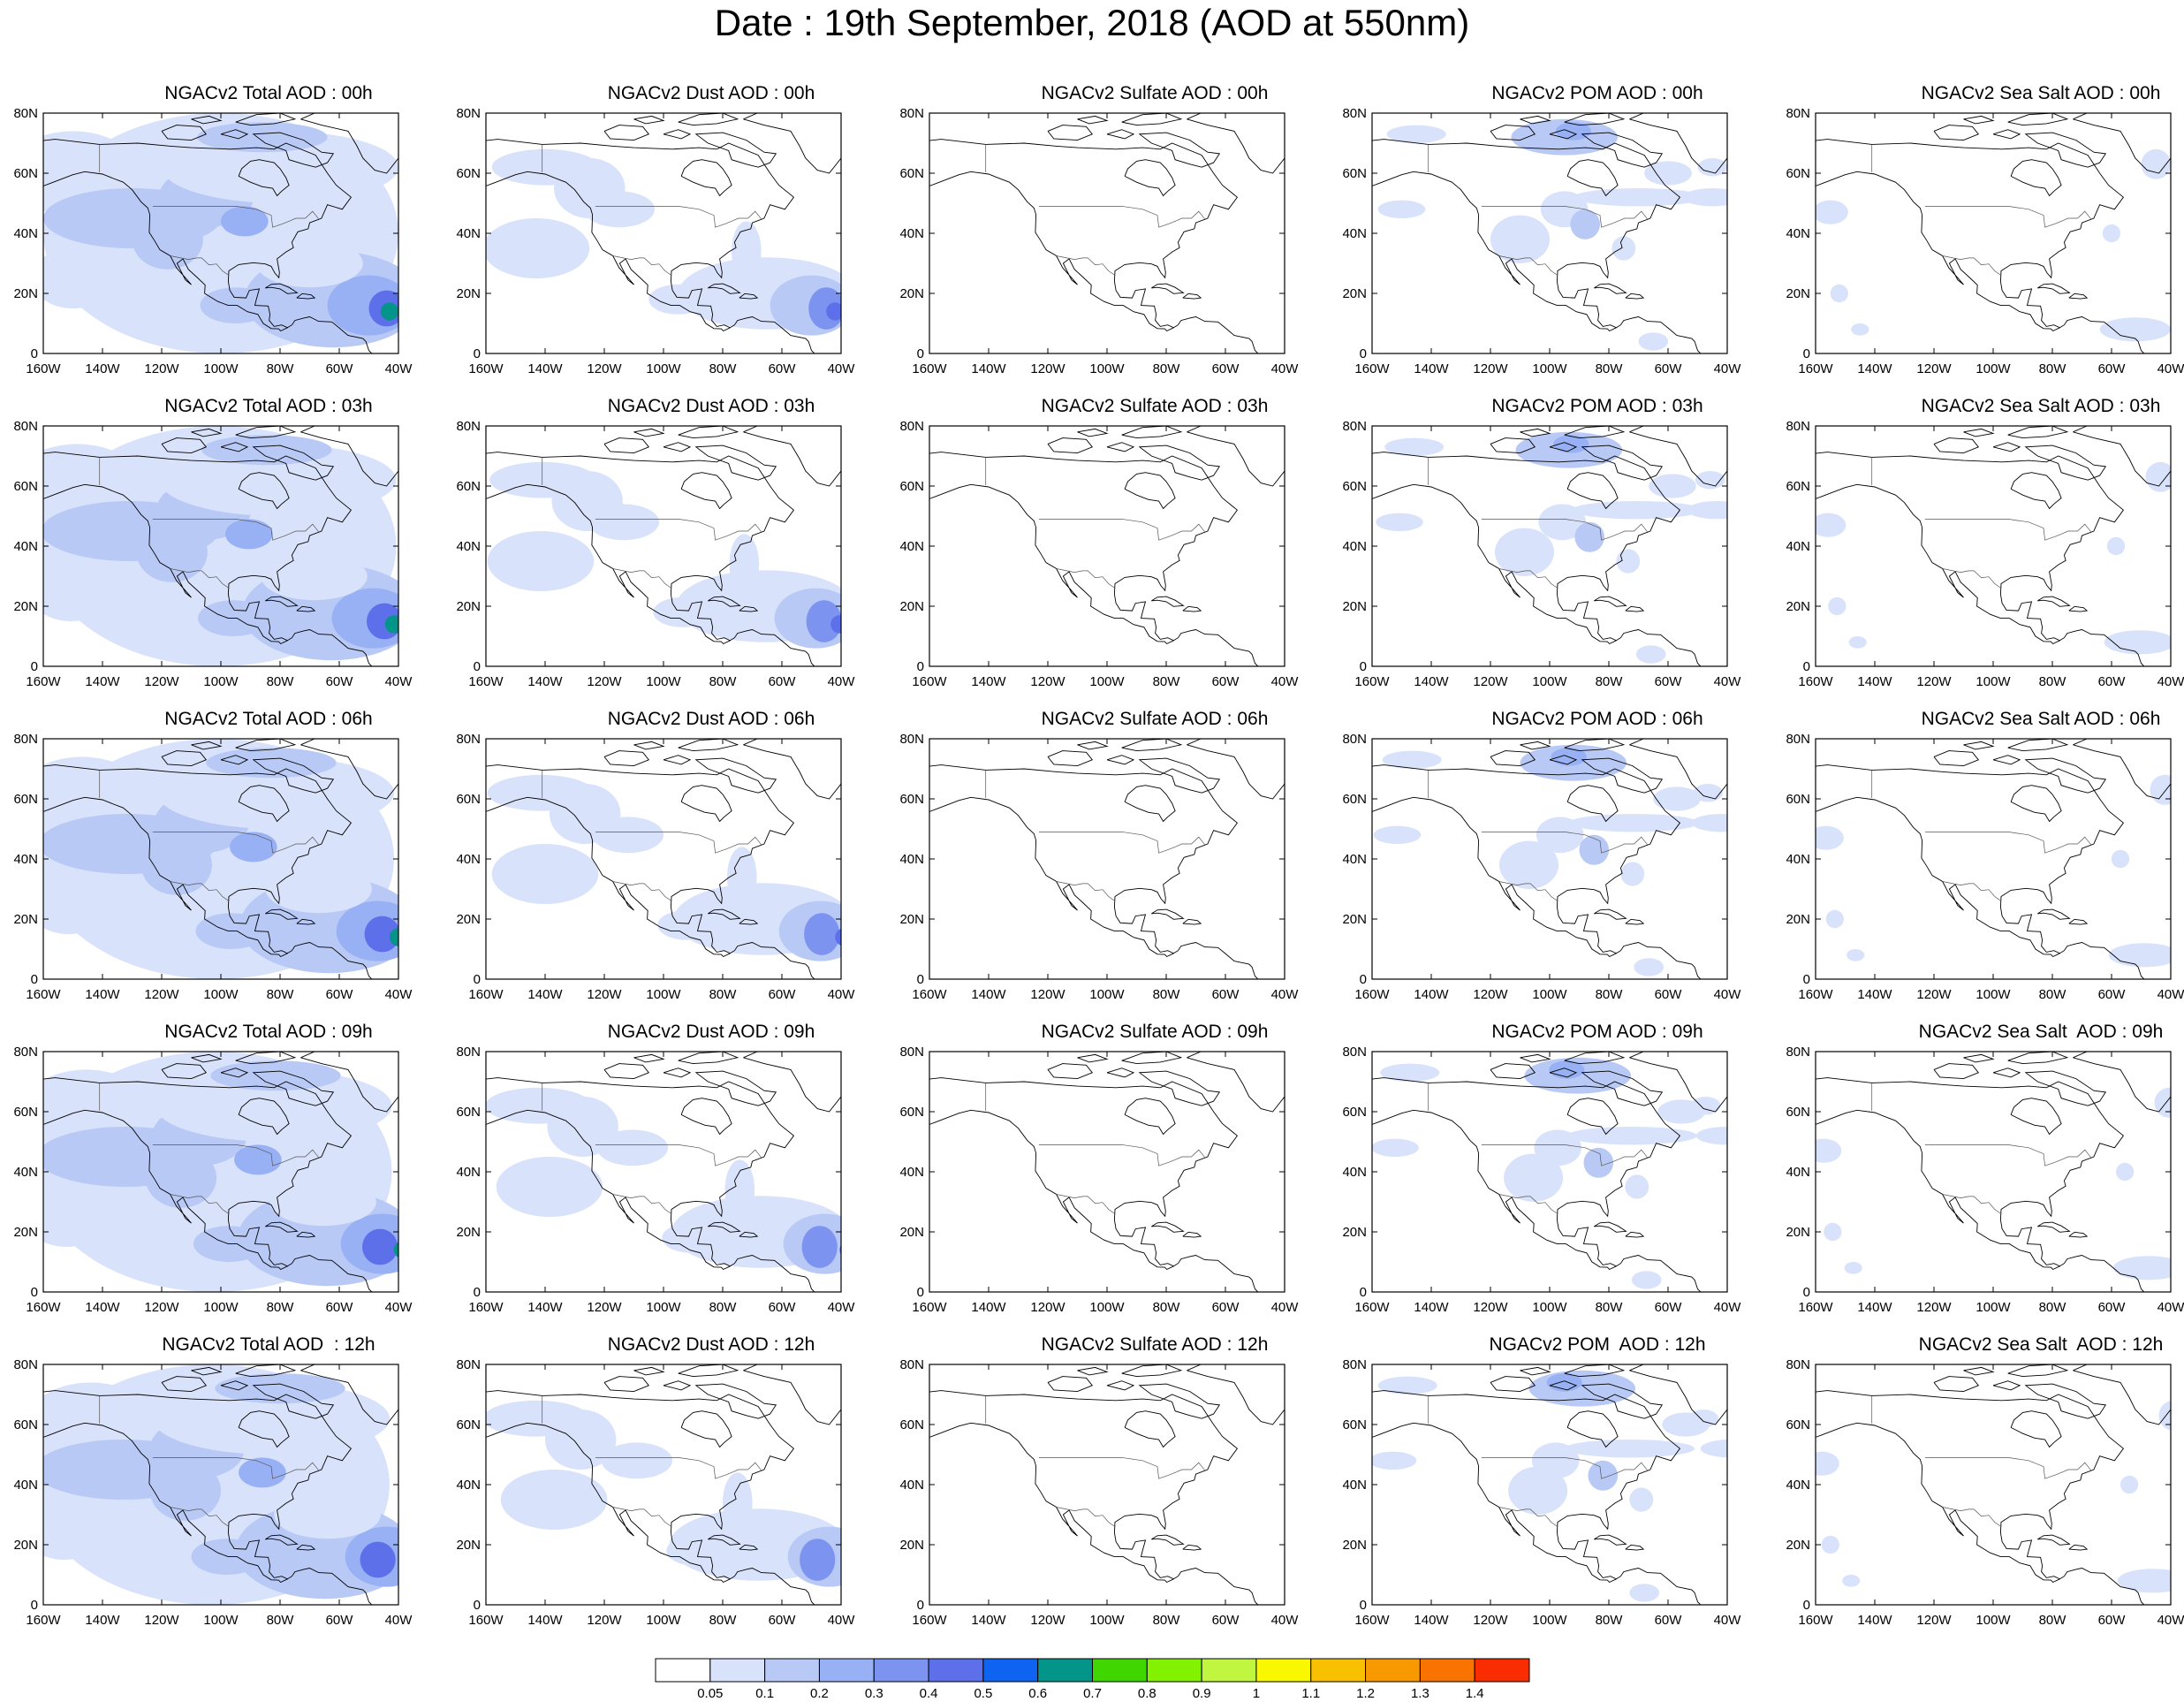  Describe the element at coordinates (1475, 1693) in the screenshot. I see `colorbar-label: 1.4` at that location.